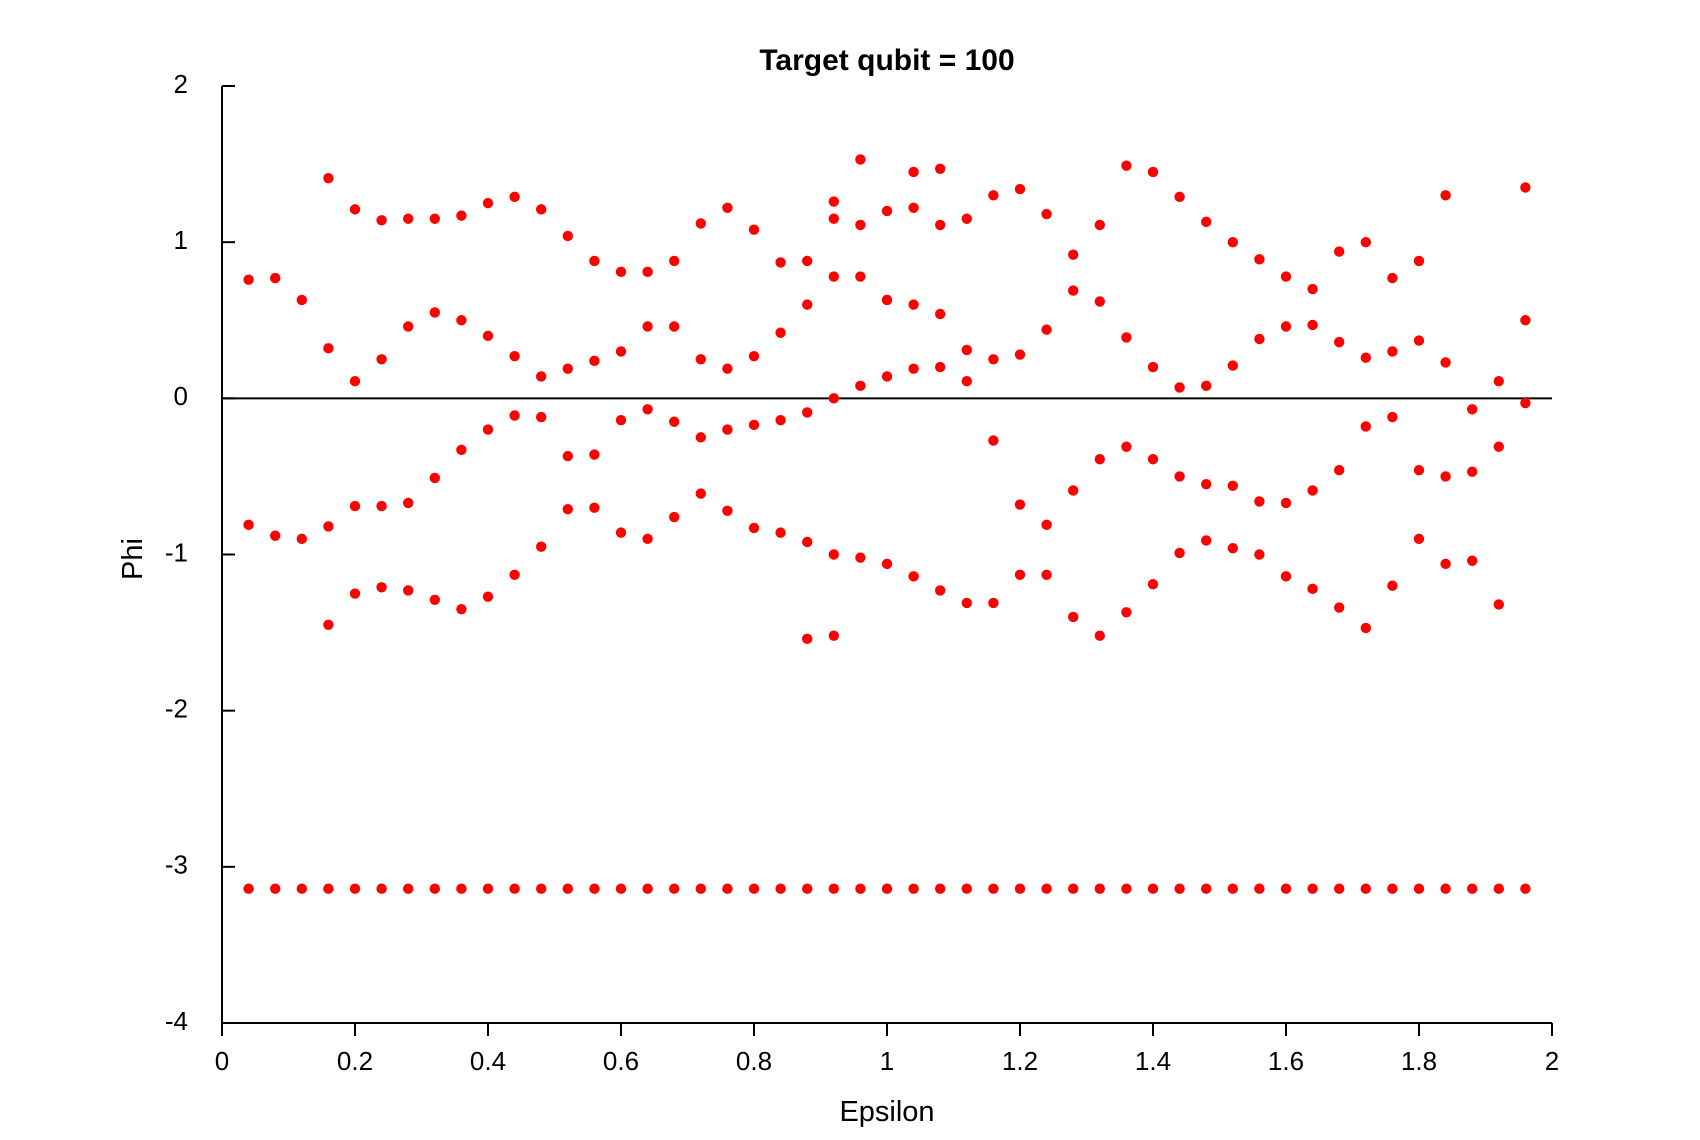 The width and height of the screenshot is (1700, 1140). What do you see at coordinates (200, 552) in the screenshot?
I see `y-axis-ticks: -4 -3 -2 -1 0 1 2` at bounding box center [200, 552].